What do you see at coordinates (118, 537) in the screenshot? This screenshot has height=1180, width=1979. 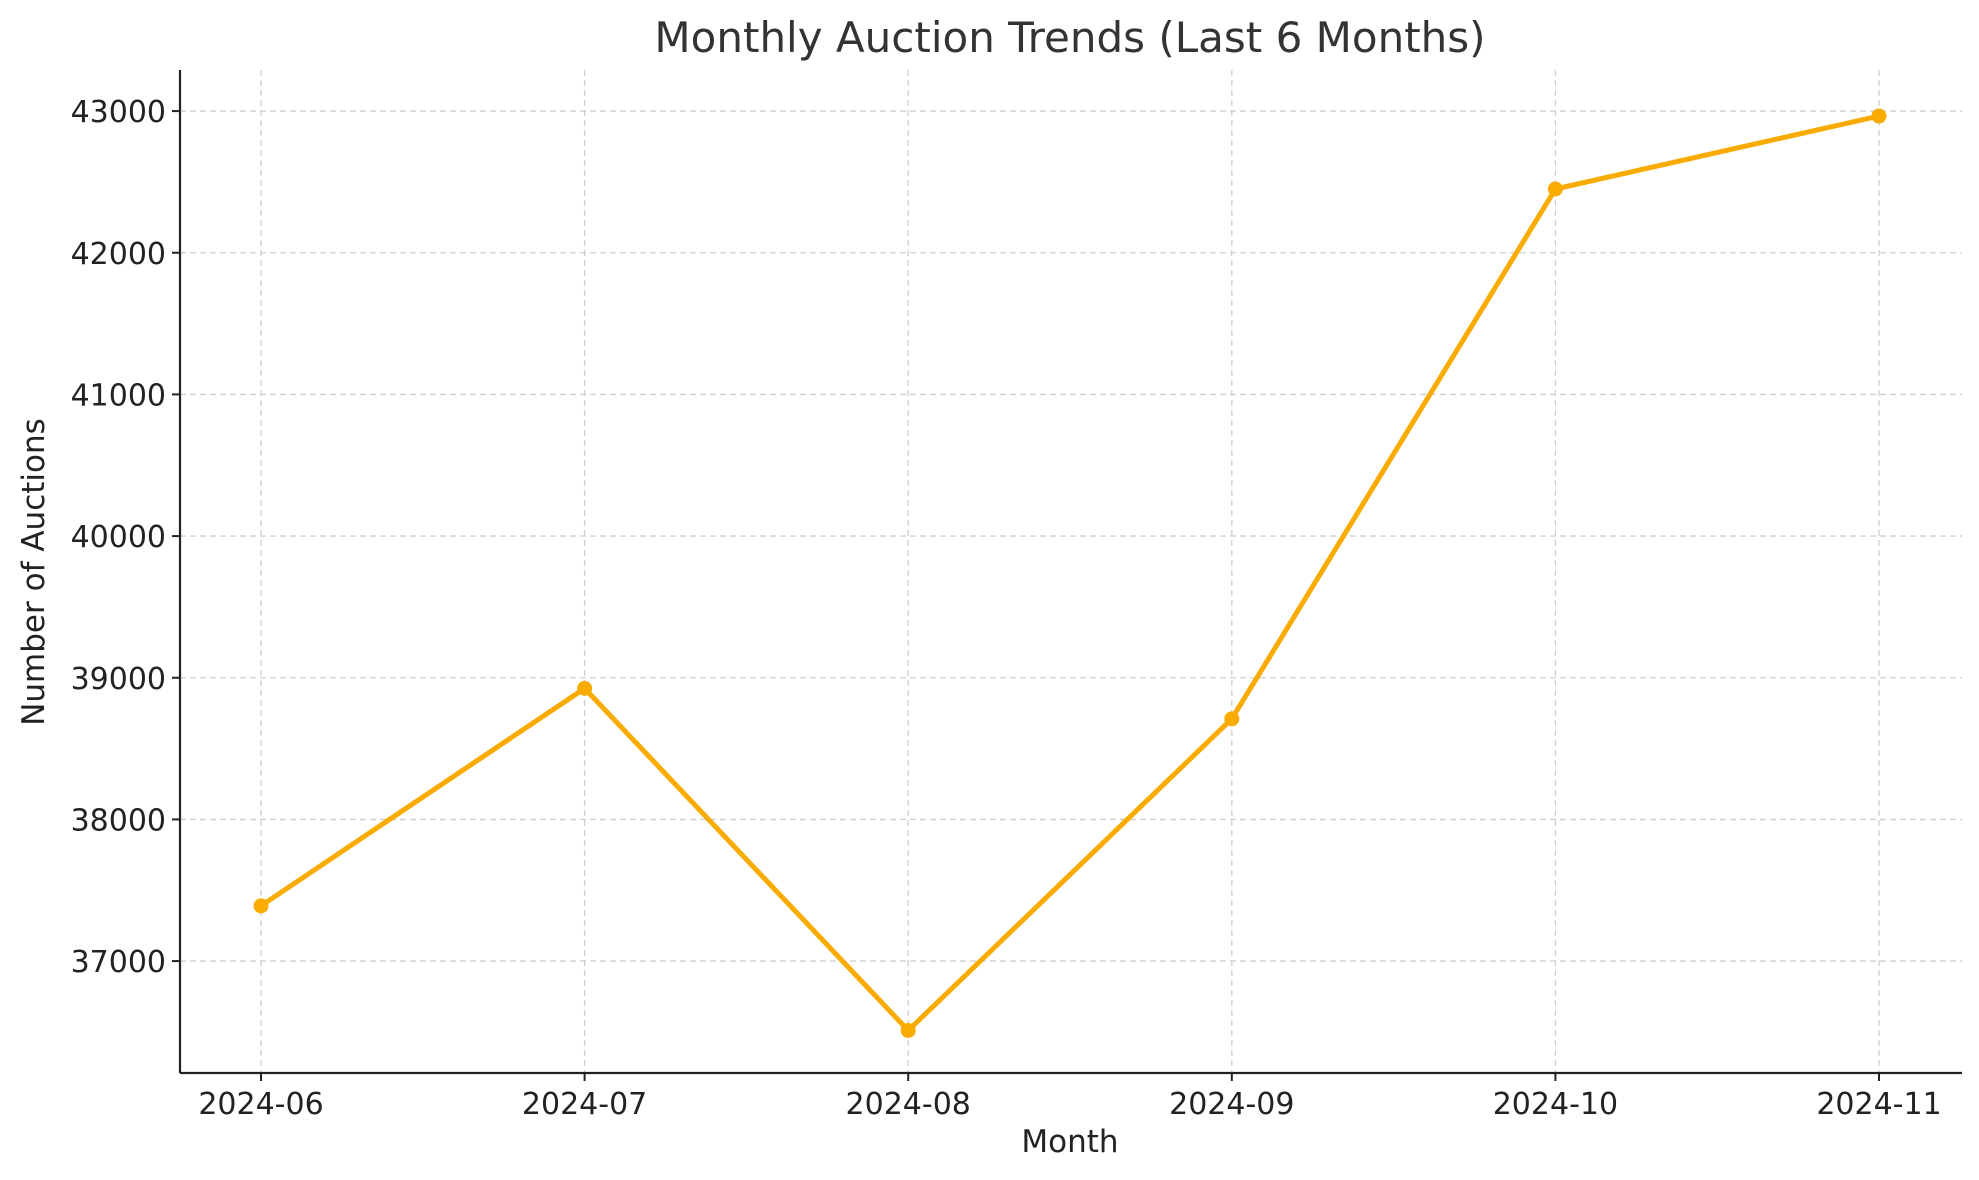 I see `y-tick-label: 40000` at bounding box center [118, 537].